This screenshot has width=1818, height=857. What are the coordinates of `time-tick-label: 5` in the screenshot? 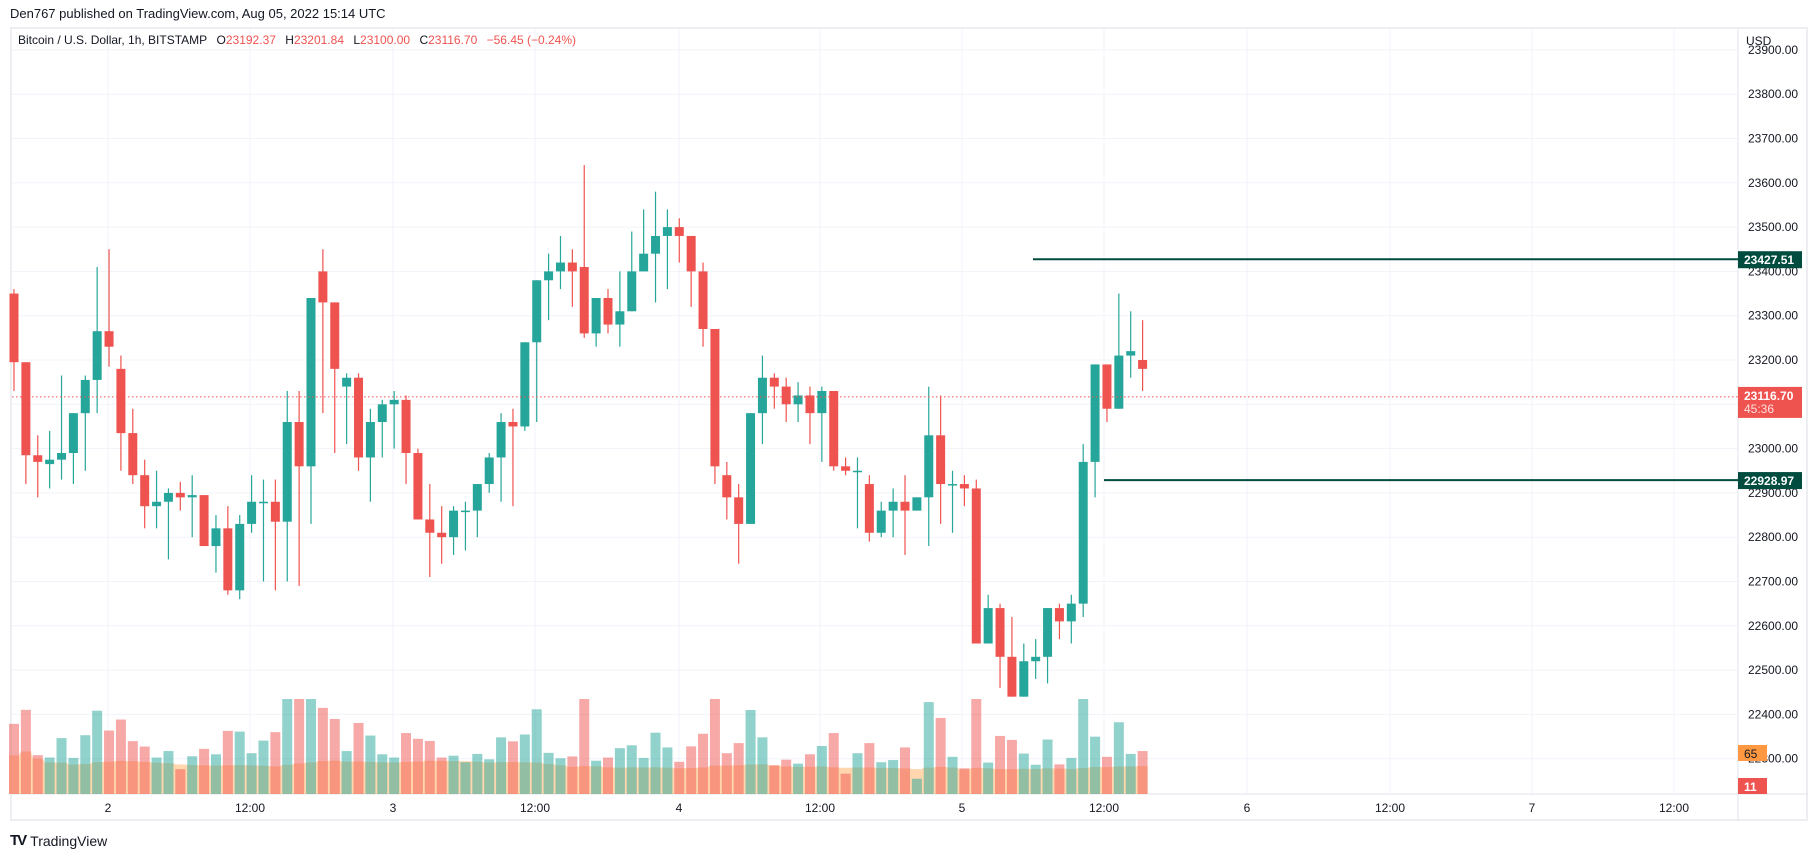 It's located at (962, 808).